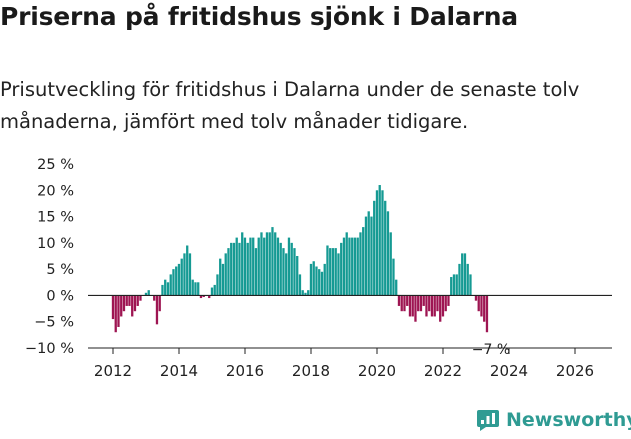 Image resolution: width=631 pixels, height=439 pixels. I want to click on y-axis: 25 % 20 % 15 % 10 % 5 % 0 % −5 % −10 %, so click(49, 257).